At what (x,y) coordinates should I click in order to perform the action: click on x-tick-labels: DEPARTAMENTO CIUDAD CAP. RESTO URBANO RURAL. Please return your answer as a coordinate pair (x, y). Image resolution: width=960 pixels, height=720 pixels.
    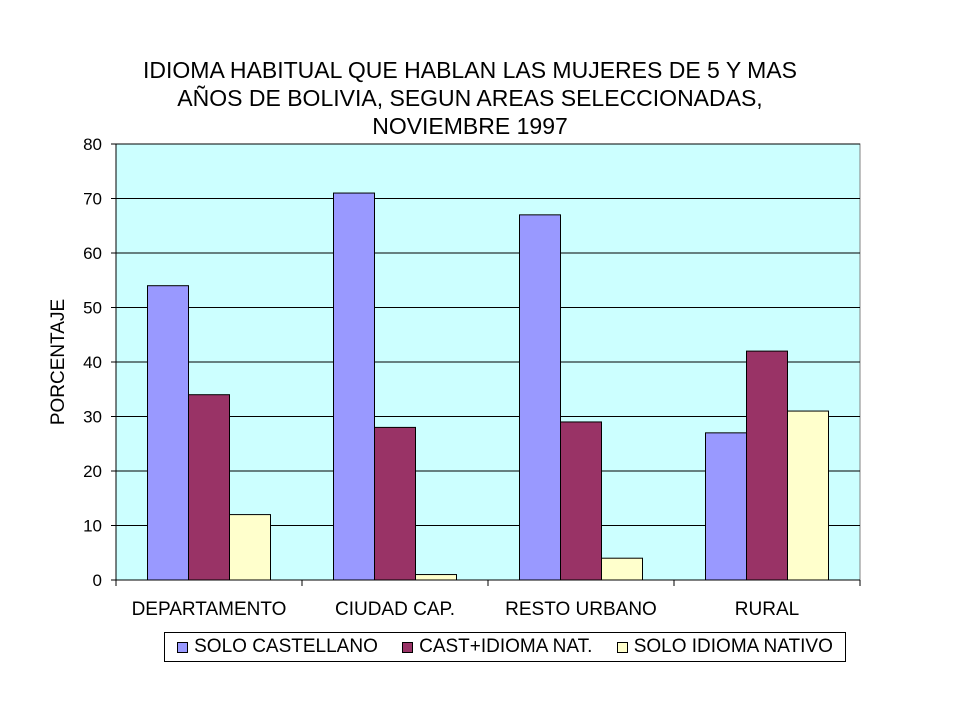
    Looking at the image, I should click on (466, 609).